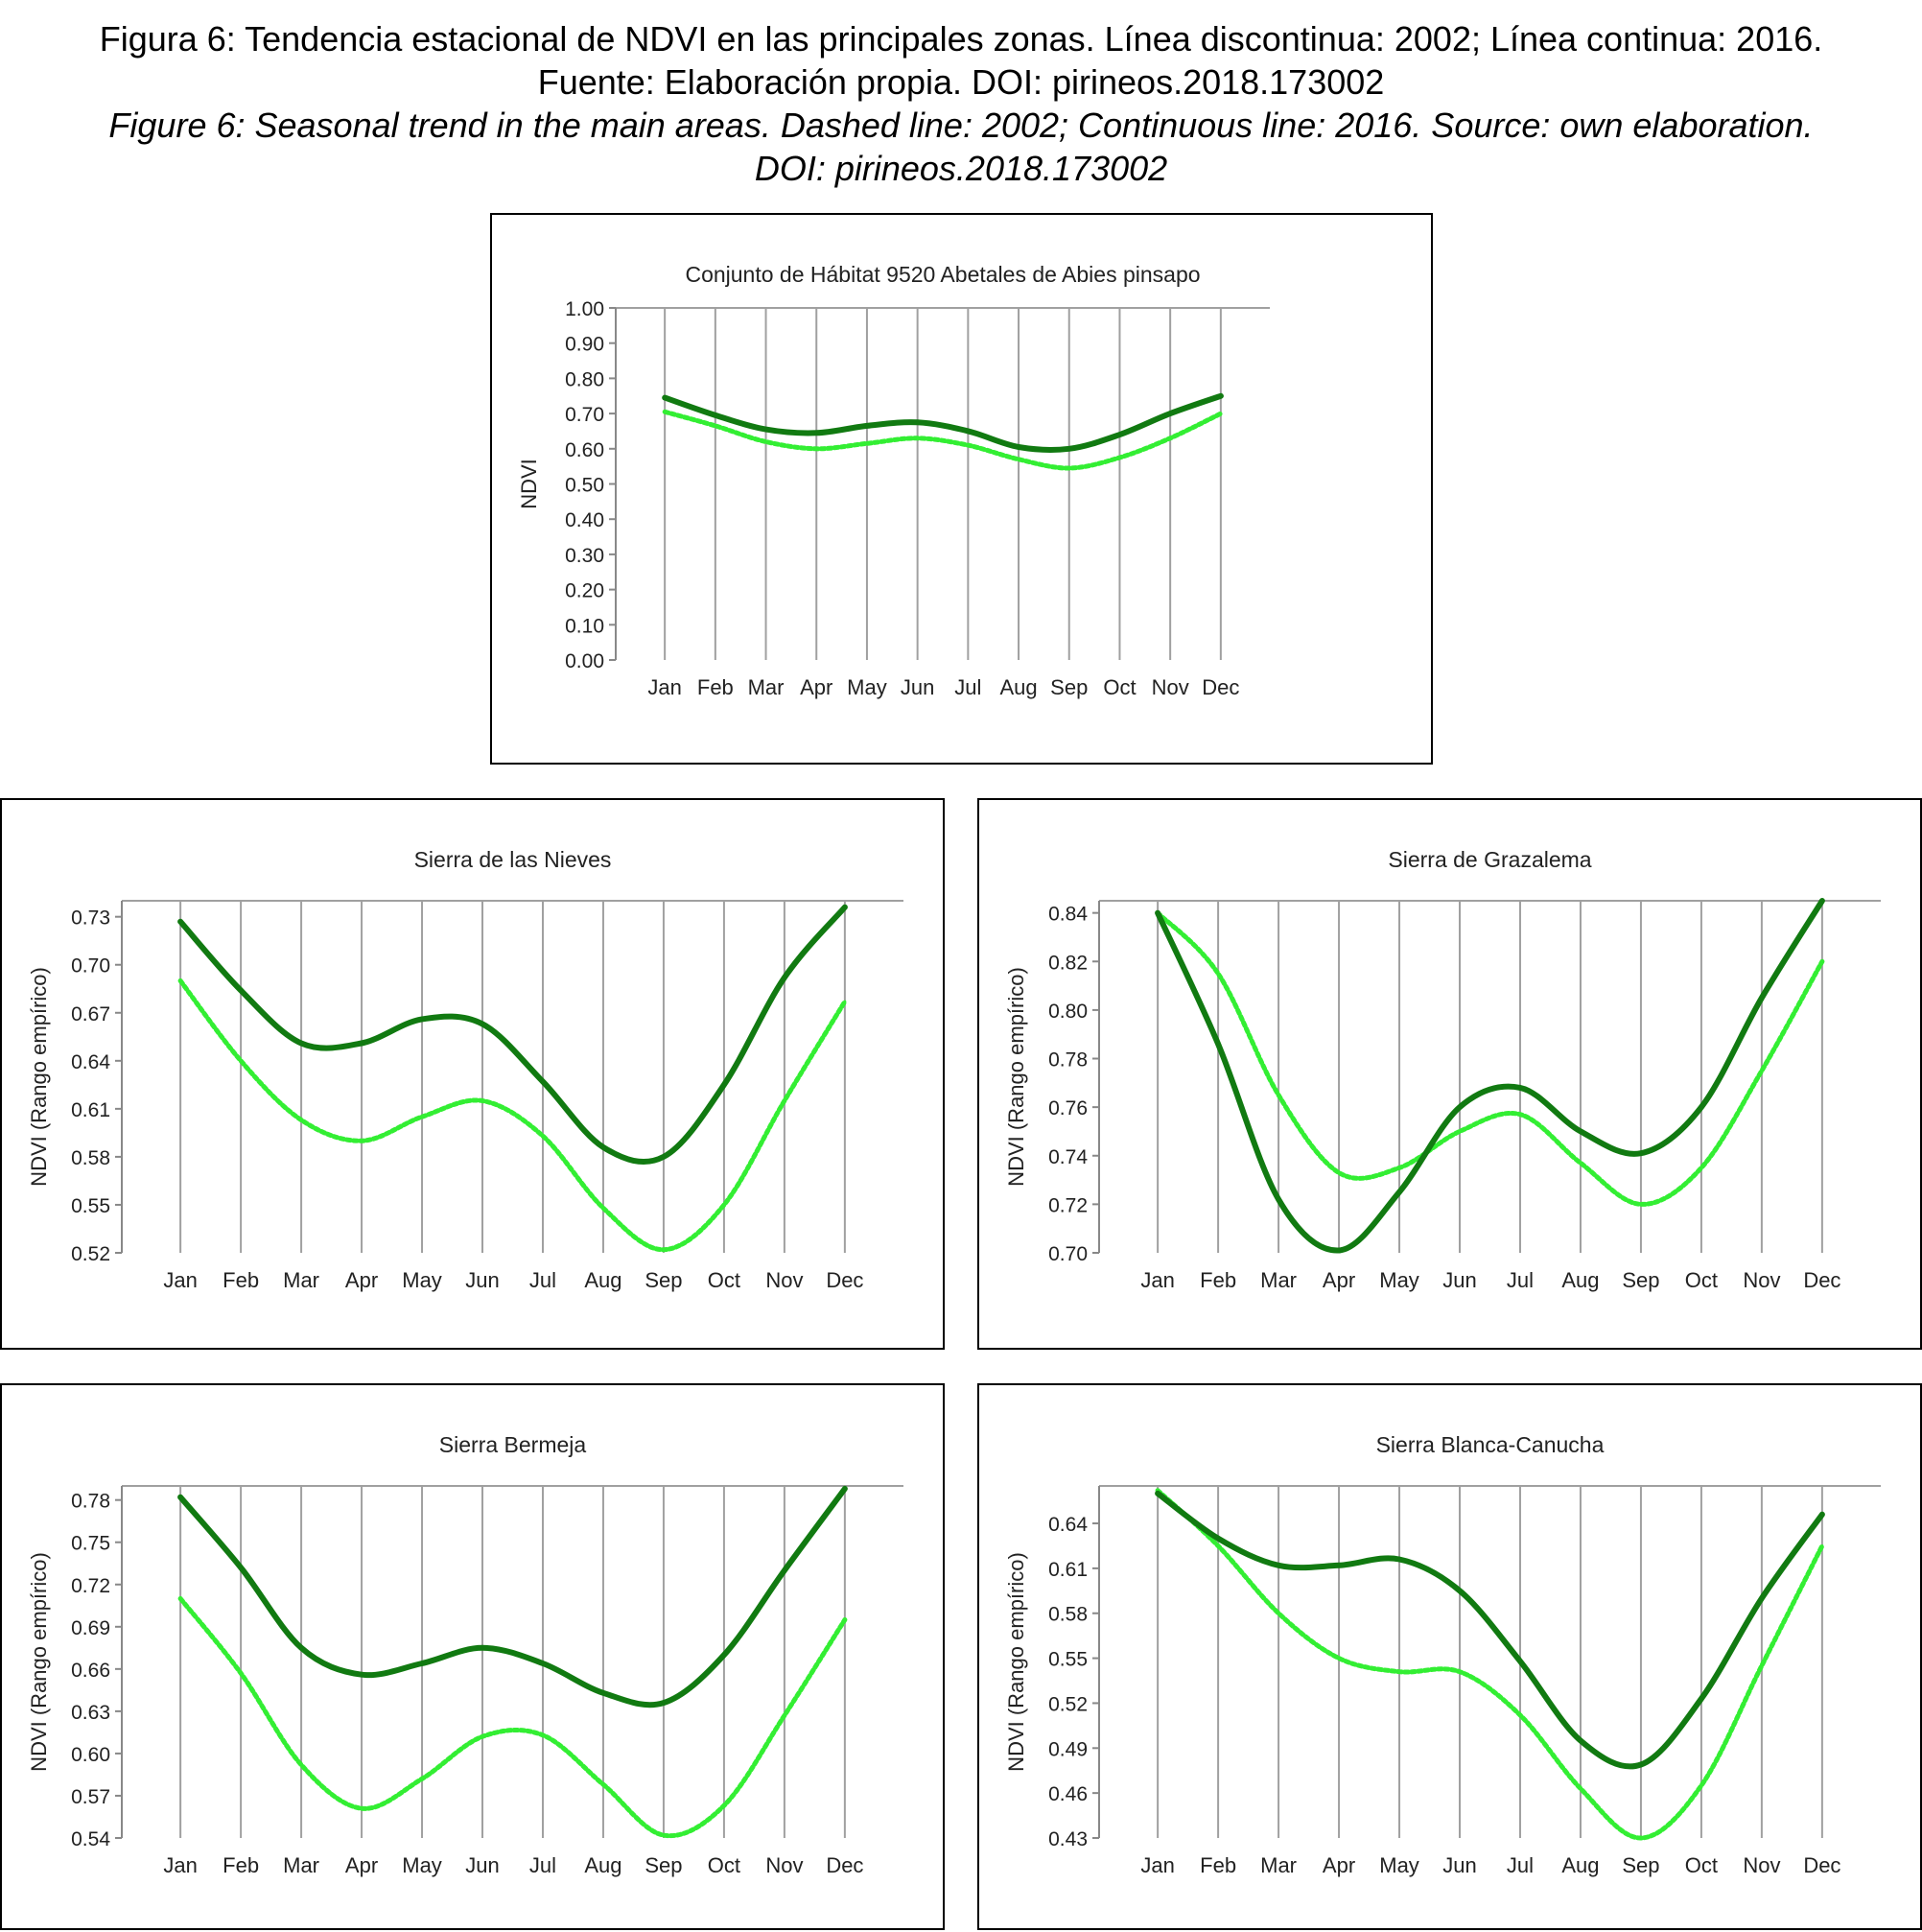 This screenshot has width=1922, height=1932. I want to click on point-2002-dec, so click(1822, 1545).